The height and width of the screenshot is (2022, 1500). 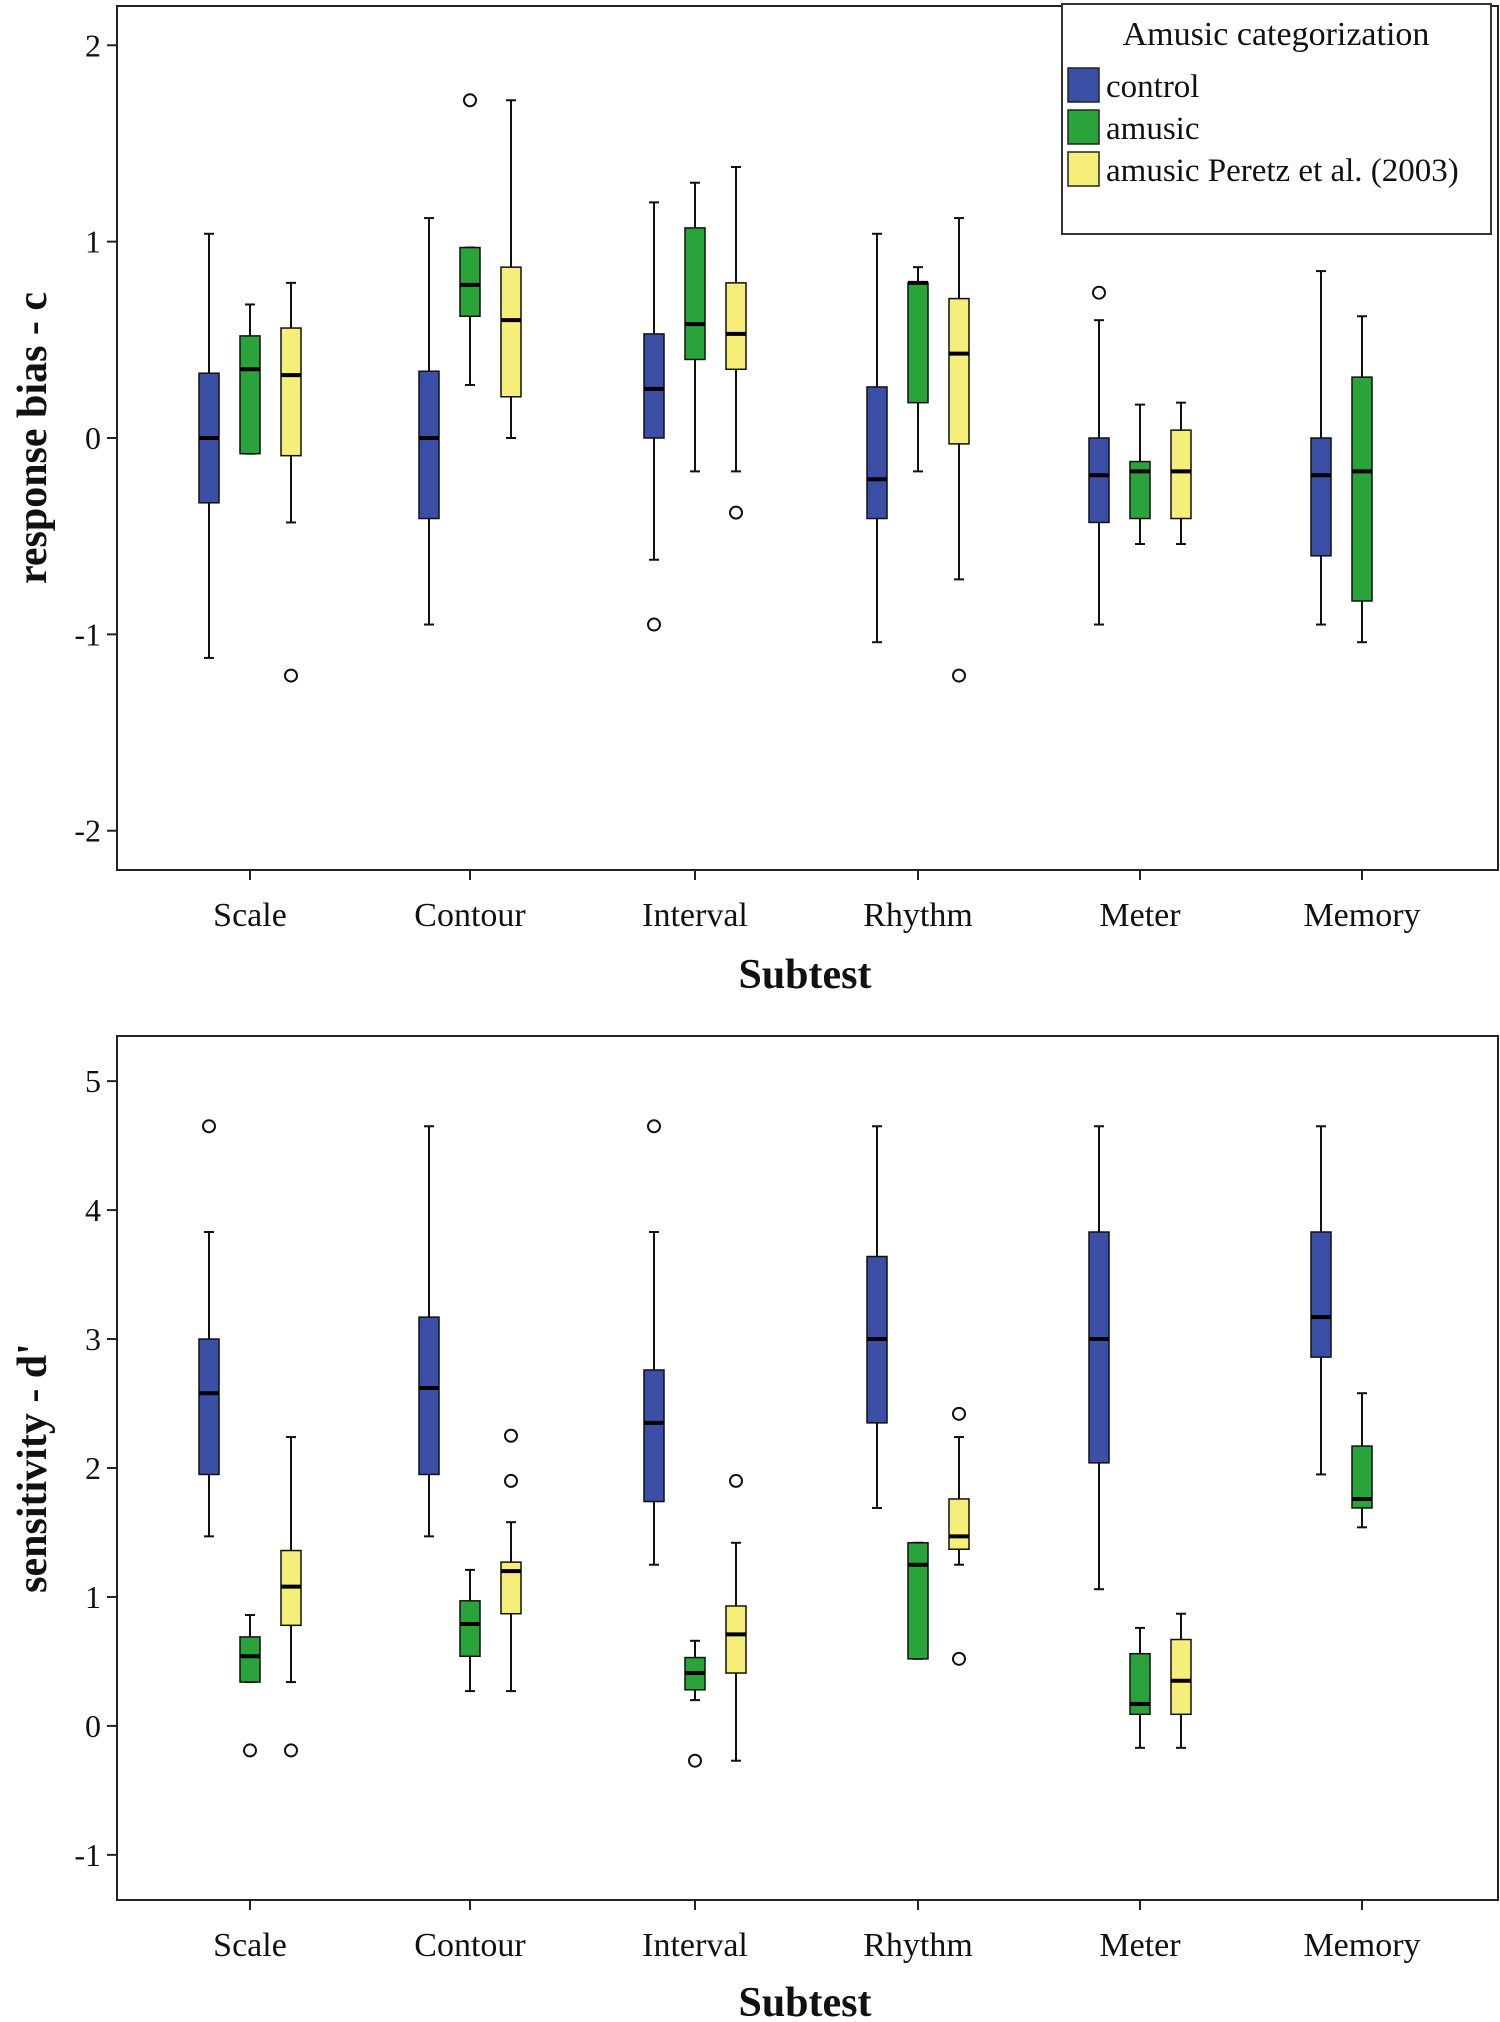 What do you see at coordinates (93, 1339) in the screenshot?
I see `y-tick-label: 3` at bounding box center [93, 1339].